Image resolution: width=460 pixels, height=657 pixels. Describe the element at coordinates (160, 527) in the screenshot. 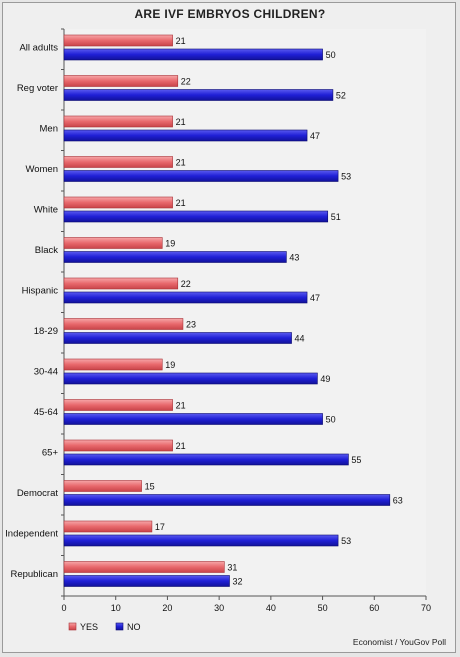

I see `value-label: 17` at that location.